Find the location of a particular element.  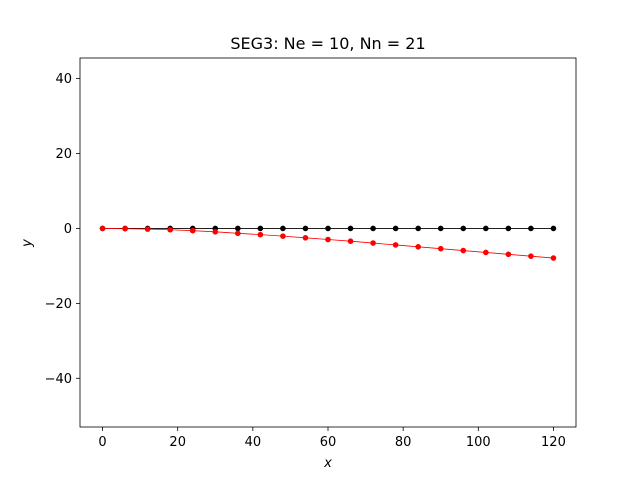

y-tick-label: 20 is located at coordinates (63, 154).